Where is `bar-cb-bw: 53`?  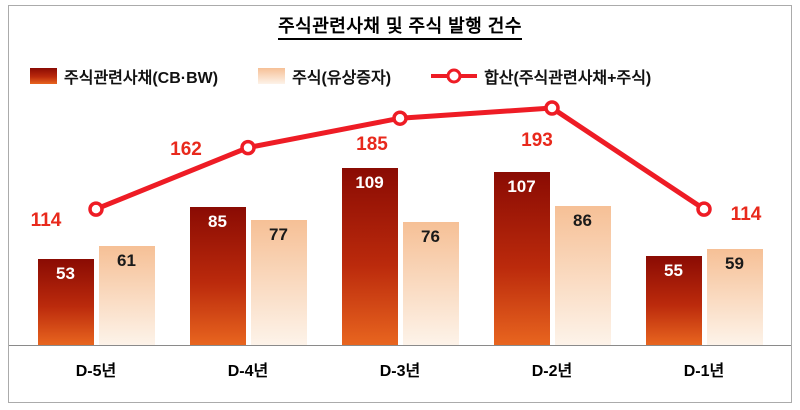
bar-cb-bw: 53 is located at coordinates (65, 302).